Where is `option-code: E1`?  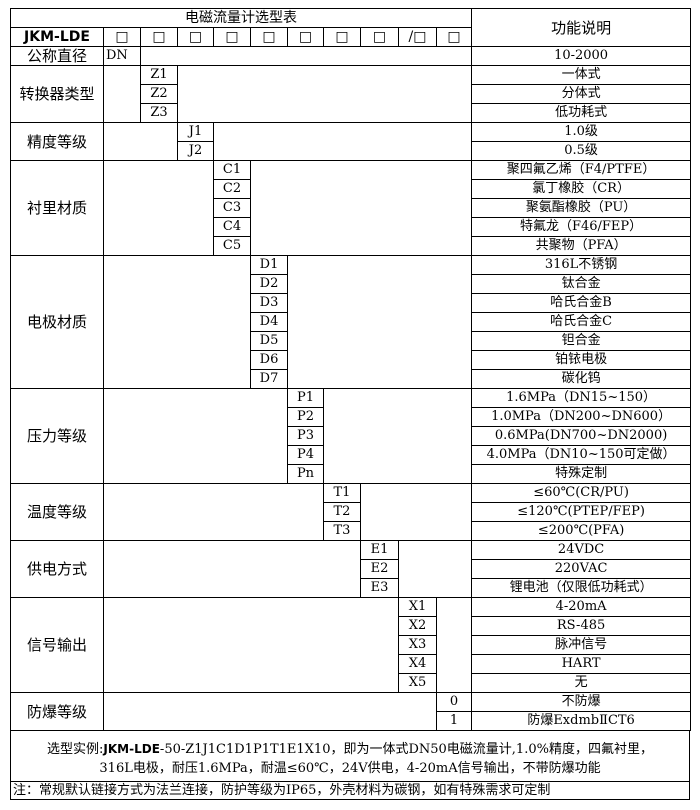 option-code: E1 is located at coordinates (379, 550).